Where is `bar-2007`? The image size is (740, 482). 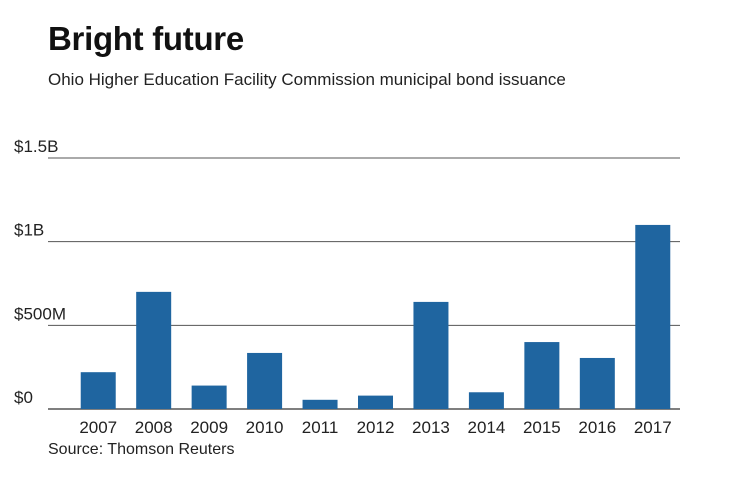 bar-2007 is located at coordinates (98, 390).